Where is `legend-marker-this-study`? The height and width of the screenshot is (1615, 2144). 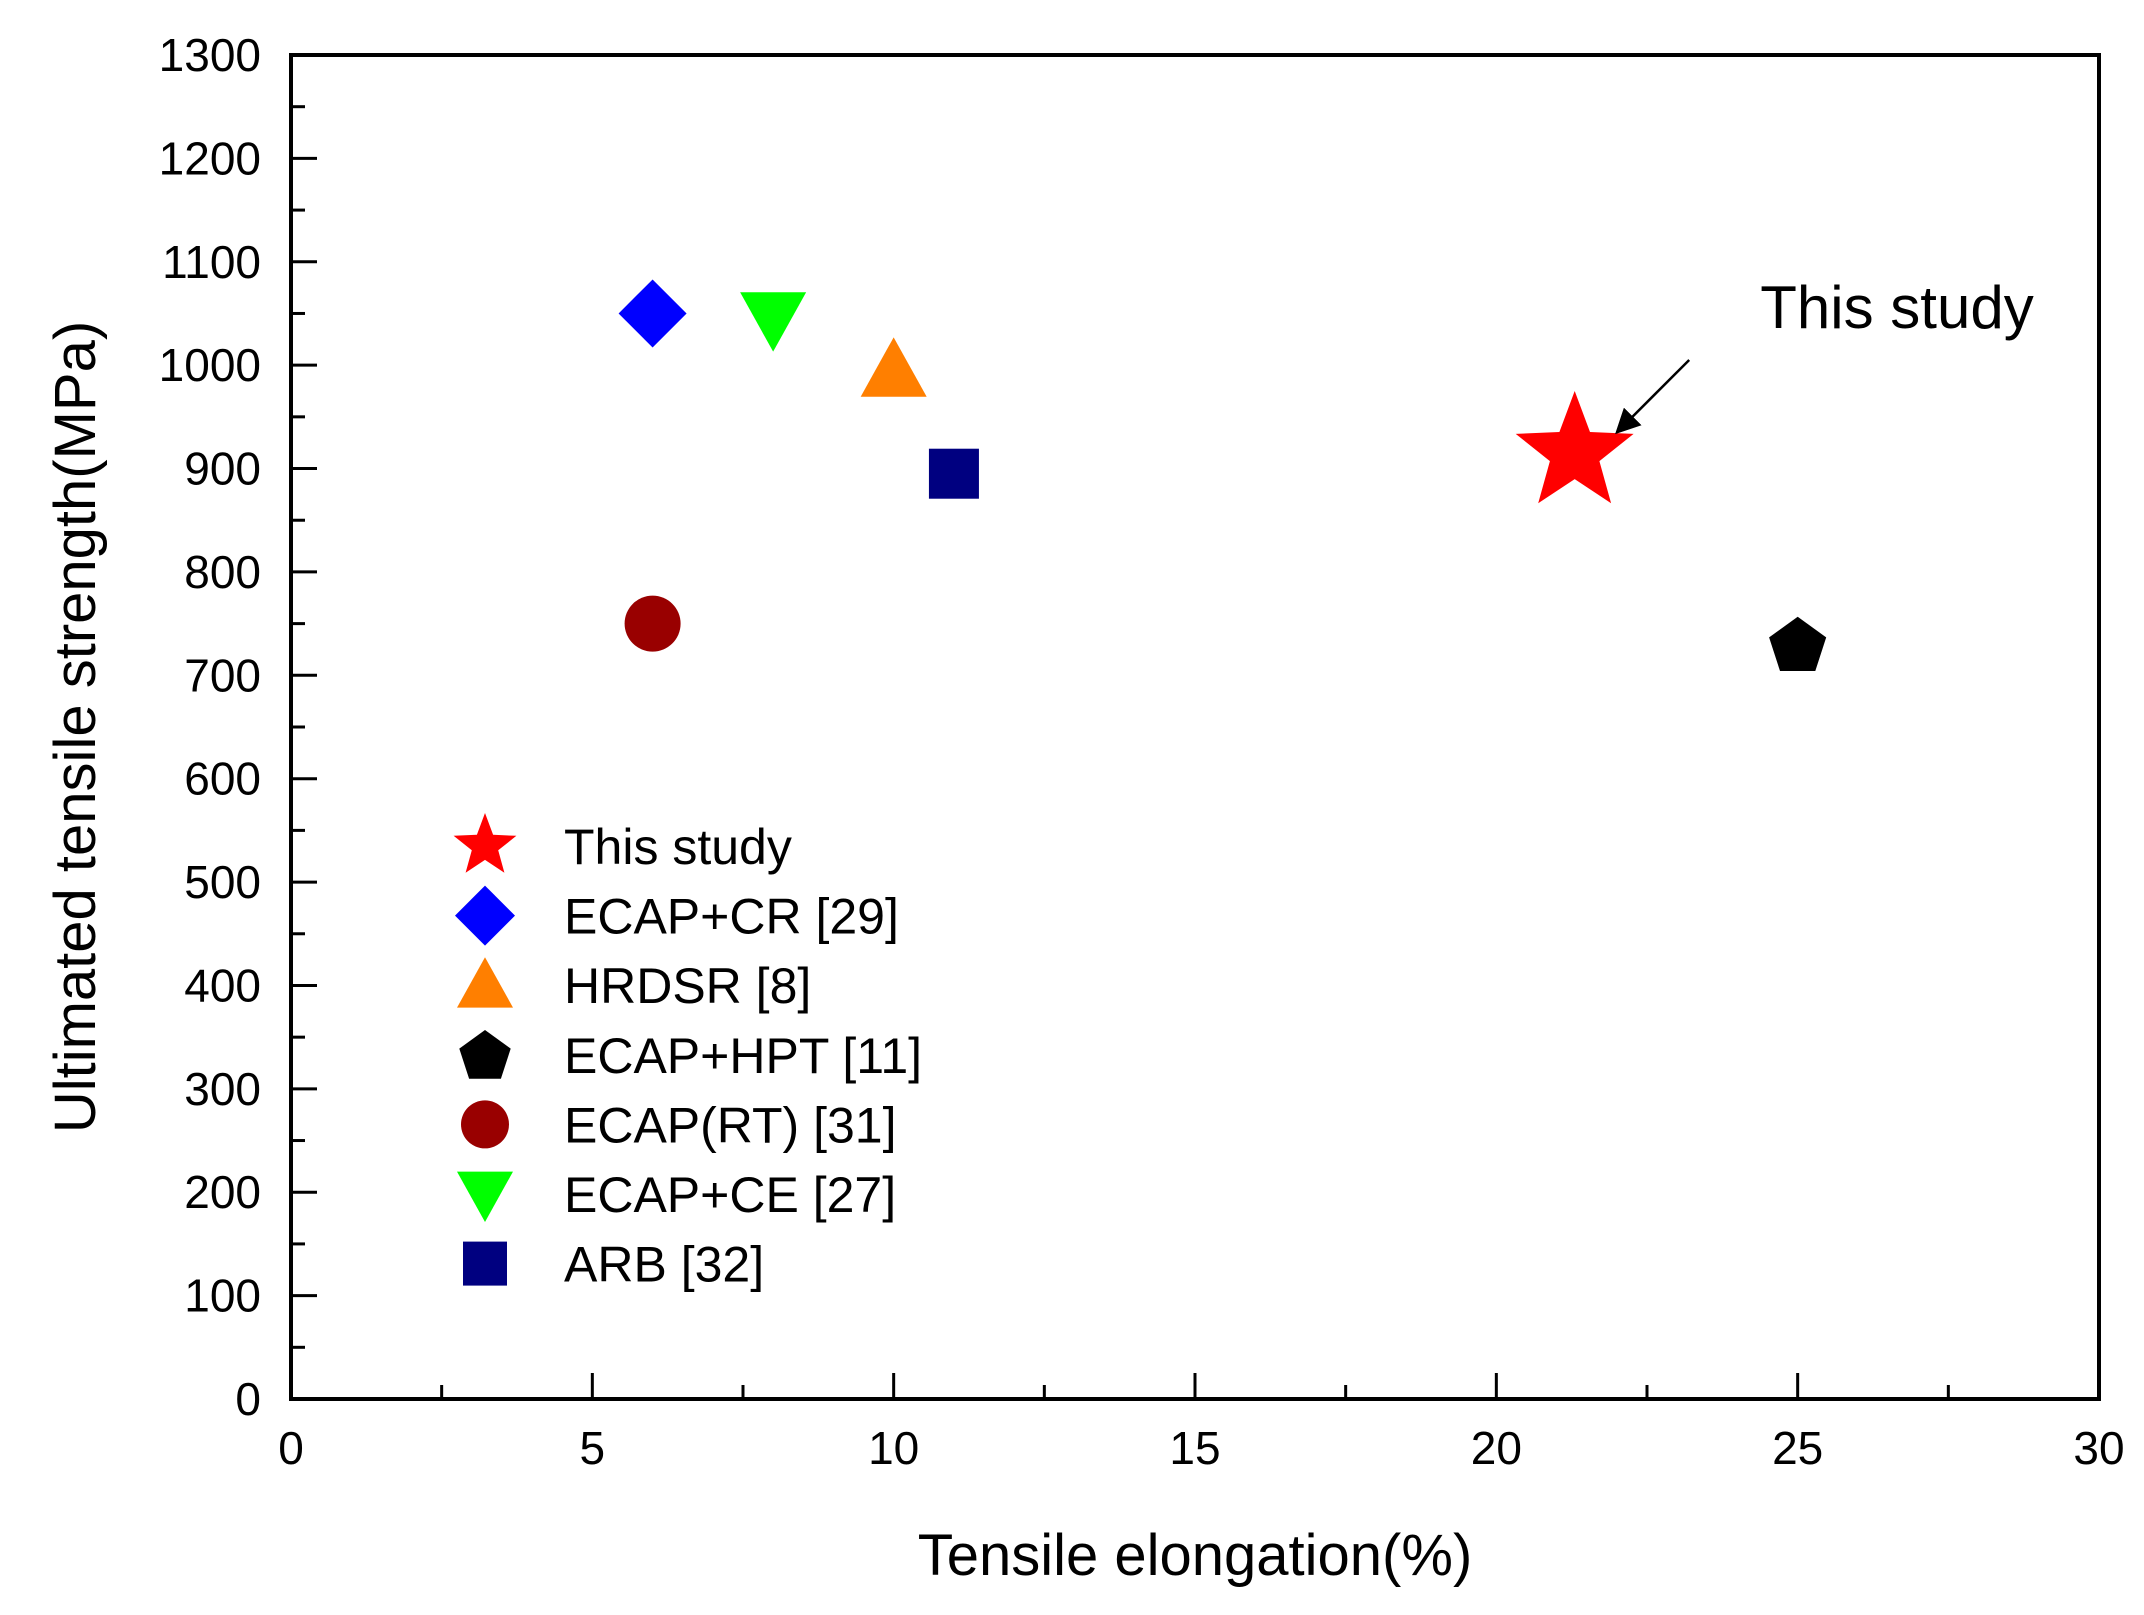
legend-marker-this-study is located at coordinates (485, 843).